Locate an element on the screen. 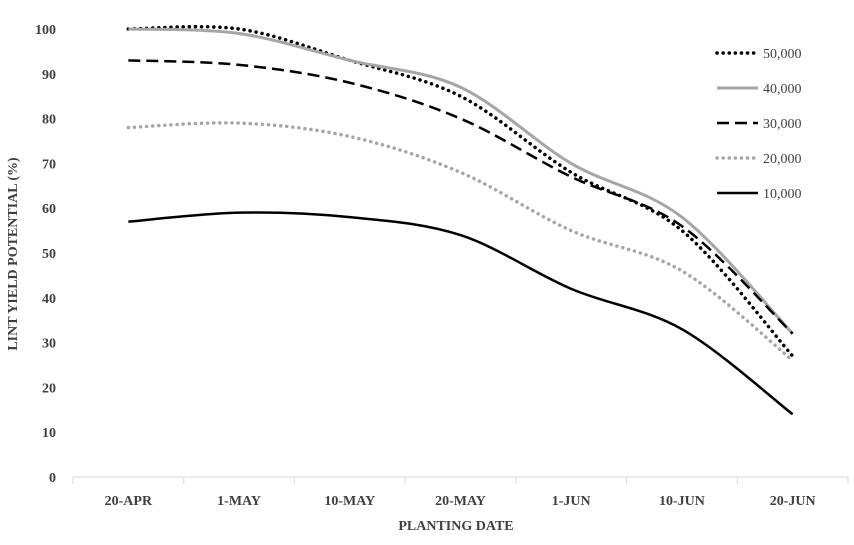  legend: 50,000 40,000 30,000 20,000 10,000 is located at coordinates (758, 124).